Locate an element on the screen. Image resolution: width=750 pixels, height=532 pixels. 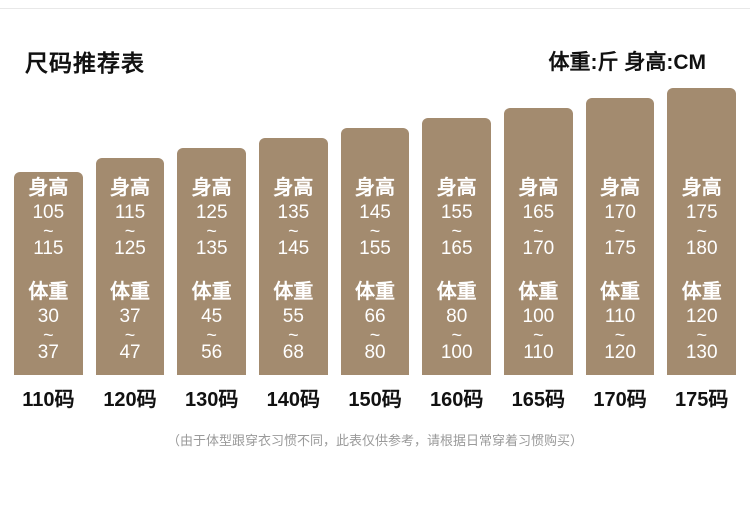
size-label: 130码 is located at coordinates (211, 400).